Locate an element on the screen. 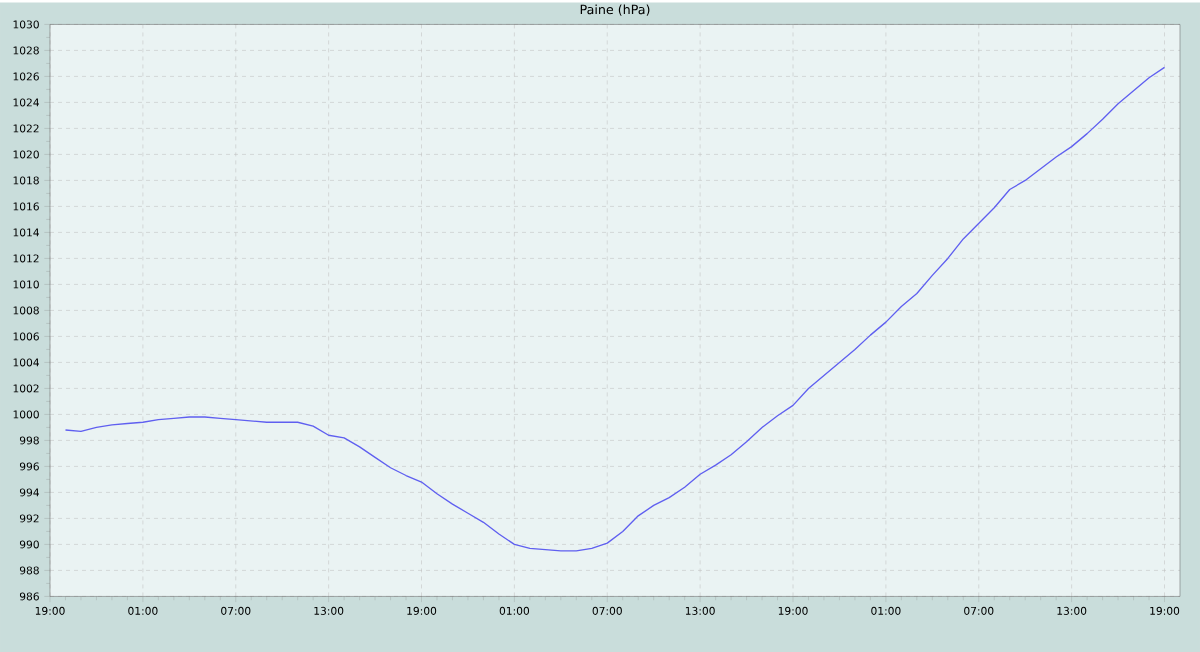 Image resolution: width=1200 pixels, height=652 pixels. y-tick-label: 1008 is located at coordinates (26, 310).